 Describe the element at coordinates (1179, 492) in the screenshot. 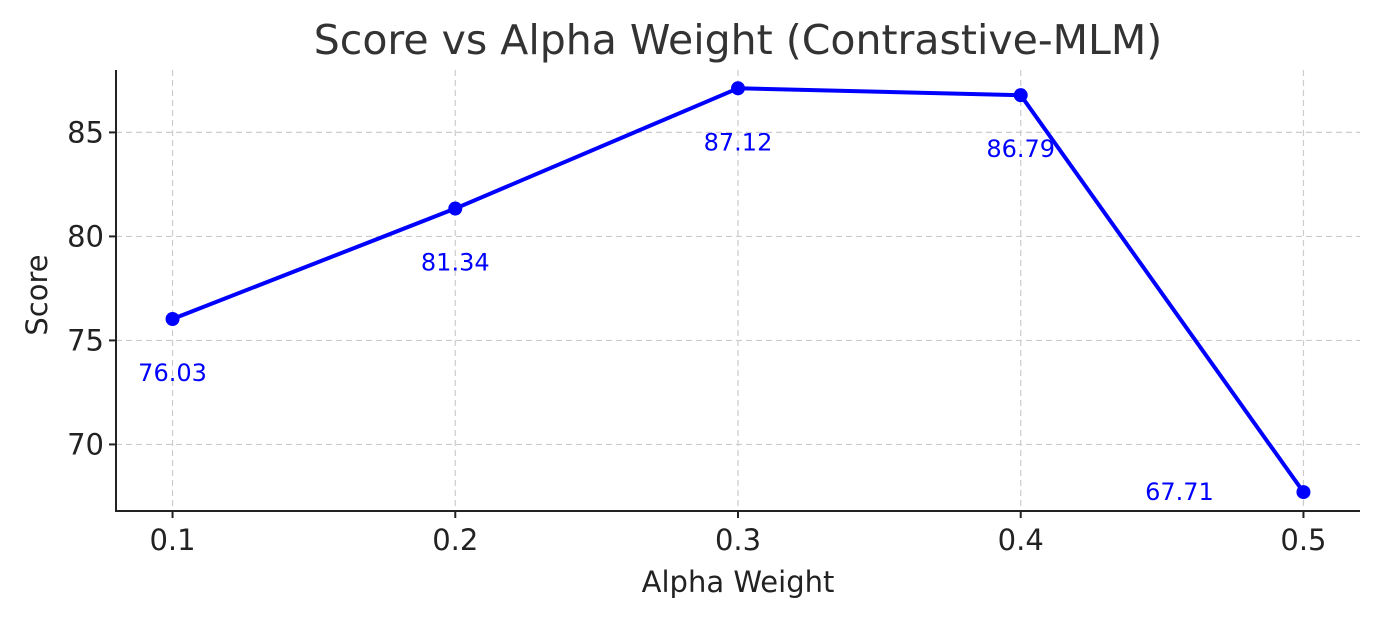

I see `data-label: 67.71` at that location.